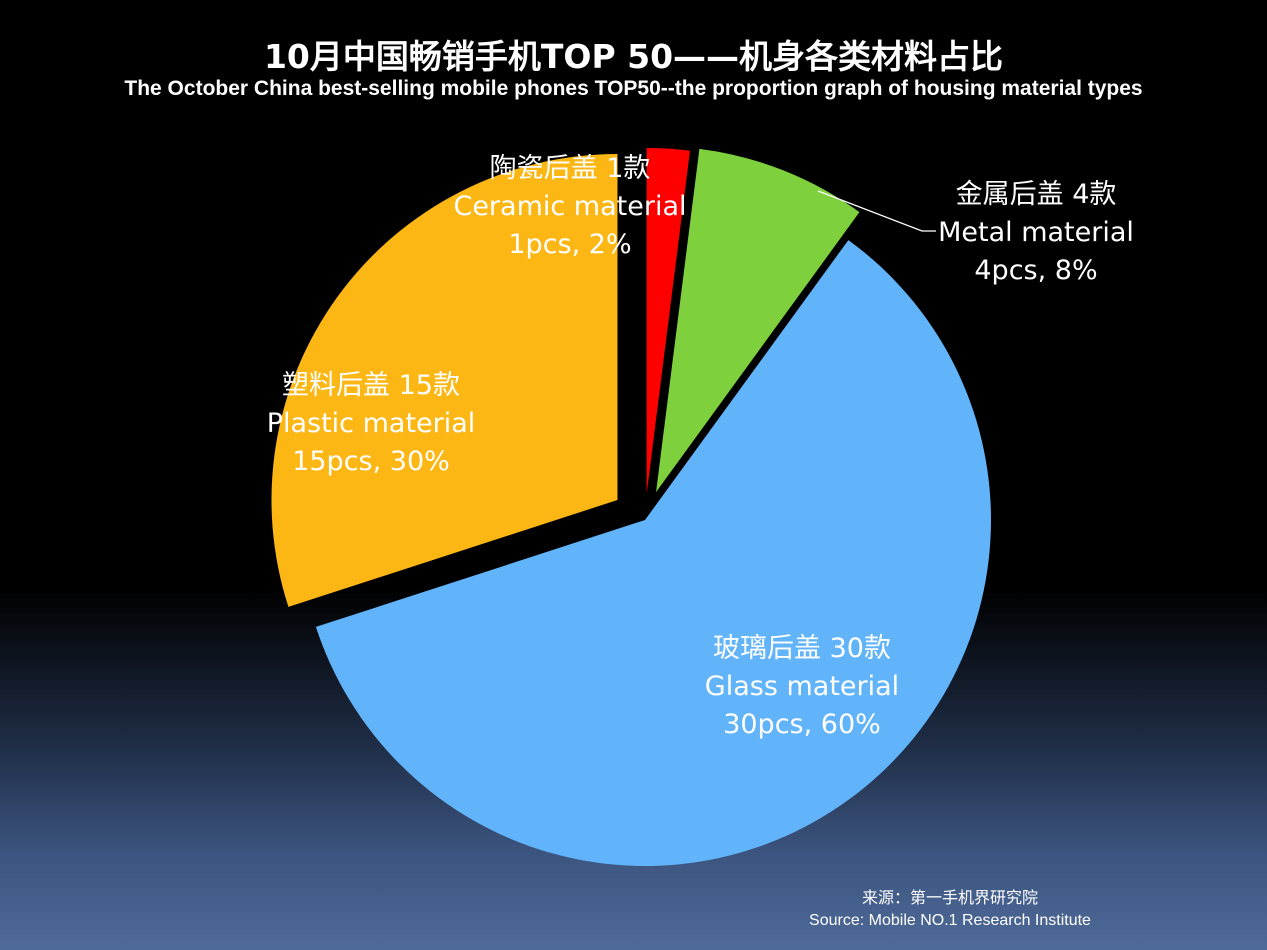 Image resolution: width=1267 pixels, height=950 pixels. I want to click on ceramic-label-detail: 1pcs, 2%, so click(570, 244).